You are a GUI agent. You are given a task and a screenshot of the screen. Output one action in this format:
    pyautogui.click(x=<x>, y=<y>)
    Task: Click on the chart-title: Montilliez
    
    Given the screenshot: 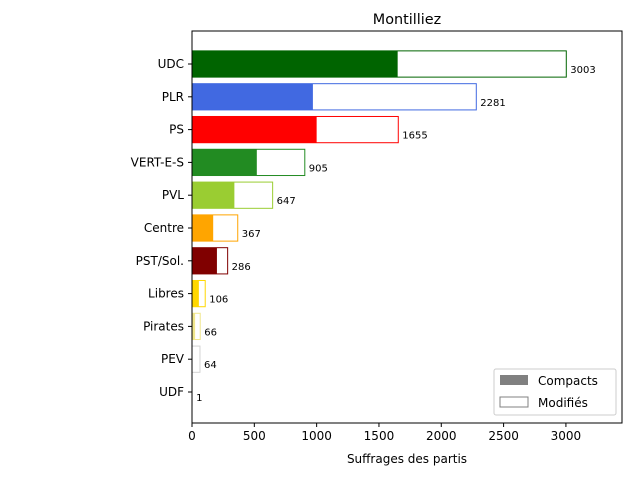 What is the action you would take?
    pyautogui.click(x=407, y=20)
    